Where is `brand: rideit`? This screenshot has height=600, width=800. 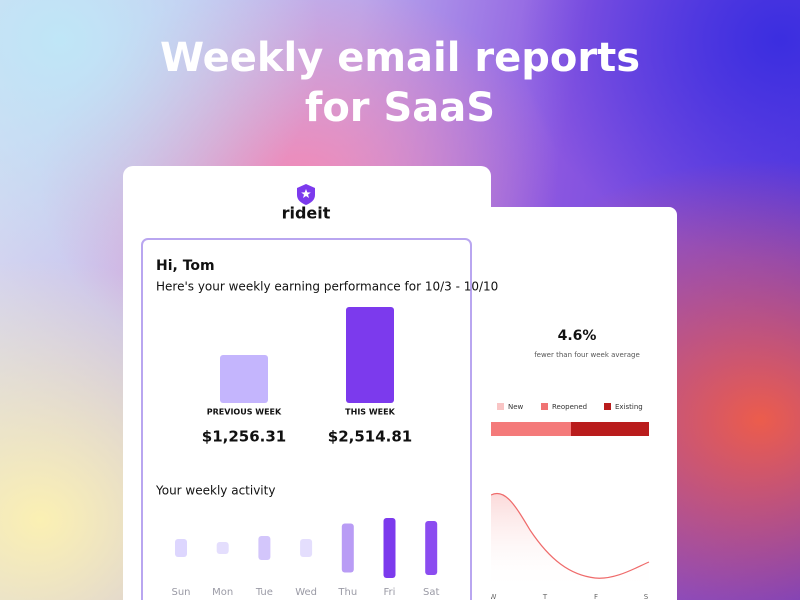
brand: rideit is located at coordinates (306, 213).